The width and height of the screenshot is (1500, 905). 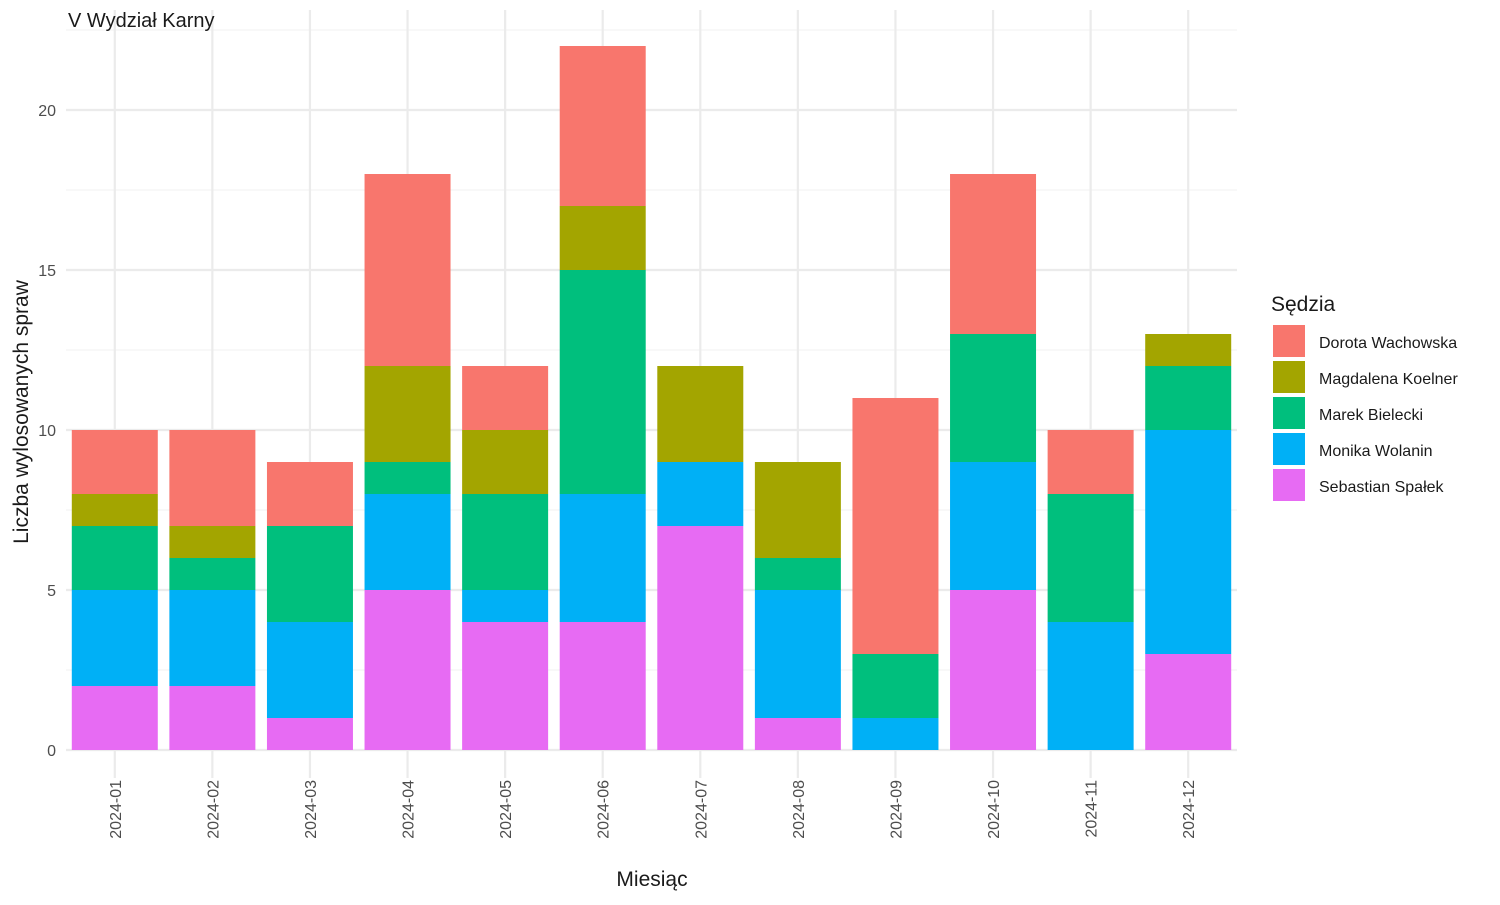 I want to click on x-axis-title: Miesiąc, so click(x=651, y=879).